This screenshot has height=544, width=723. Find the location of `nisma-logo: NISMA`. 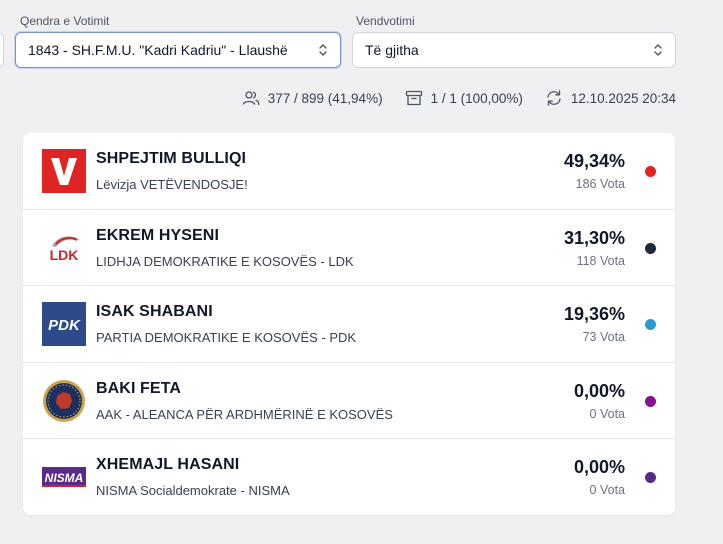

nisma-logo: NISMA is located at coordinates (64, 477).